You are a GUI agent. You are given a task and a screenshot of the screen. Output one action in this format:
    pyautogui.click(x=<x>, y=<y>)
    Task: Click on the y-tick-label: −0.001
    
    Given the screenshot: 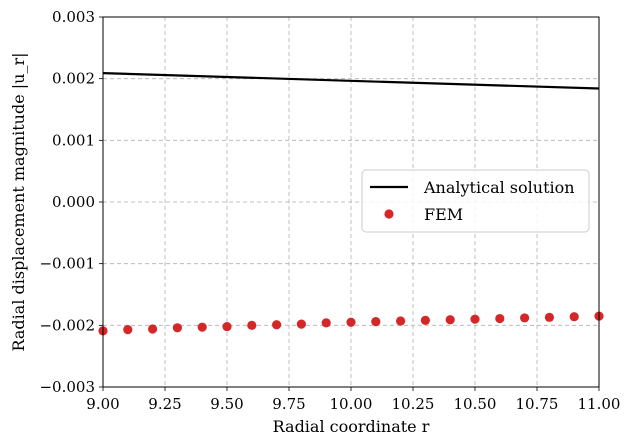 What is the action you would take?
    pyautogui.click(x=67, y=264)
    